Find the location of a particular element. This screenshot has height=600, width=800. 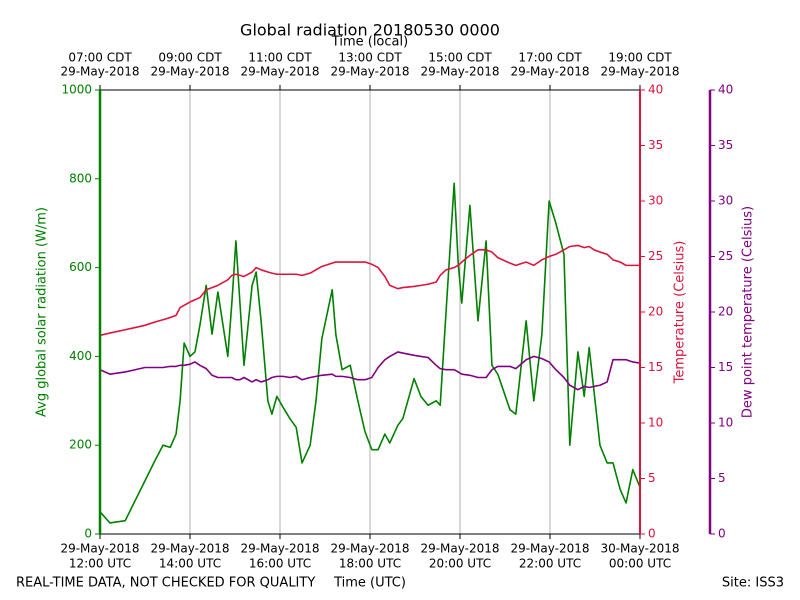

y2-tick-label: 25 is located at coordinates (655, 256).